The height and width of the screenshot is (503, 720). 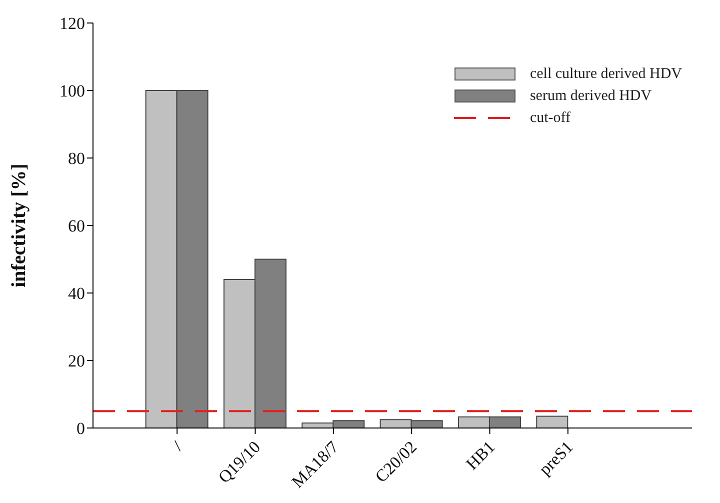 I want to click on y-tick-label: 40, so click(x=76, y=294).